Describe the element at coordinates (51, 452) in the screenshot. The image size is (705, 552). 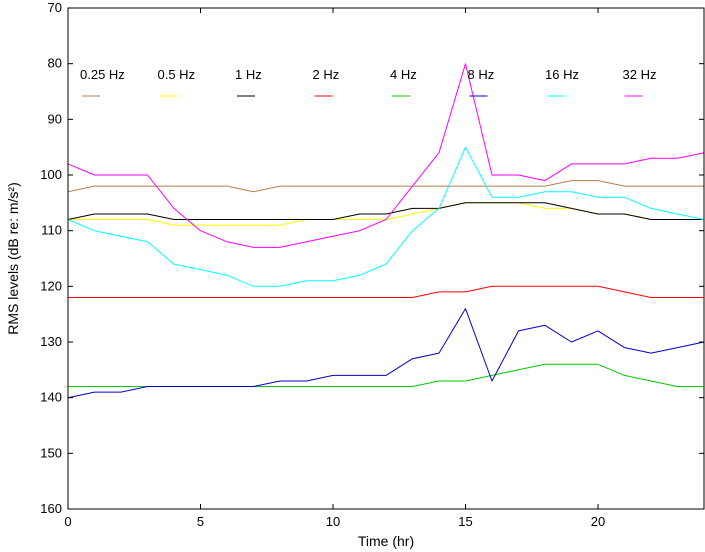
I see `y-tick-label: 150` at that location.